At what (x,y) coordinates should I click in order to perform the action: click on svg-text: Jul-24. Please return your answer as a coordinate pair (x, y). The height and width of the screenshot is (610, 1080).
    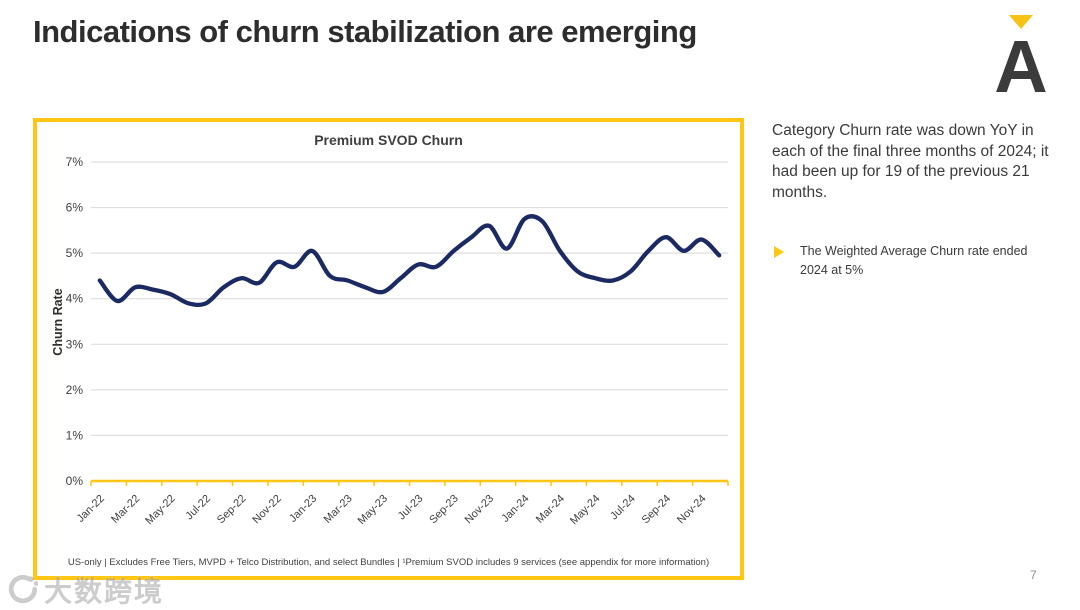
    Looking at the image, I should click on (623, 508).